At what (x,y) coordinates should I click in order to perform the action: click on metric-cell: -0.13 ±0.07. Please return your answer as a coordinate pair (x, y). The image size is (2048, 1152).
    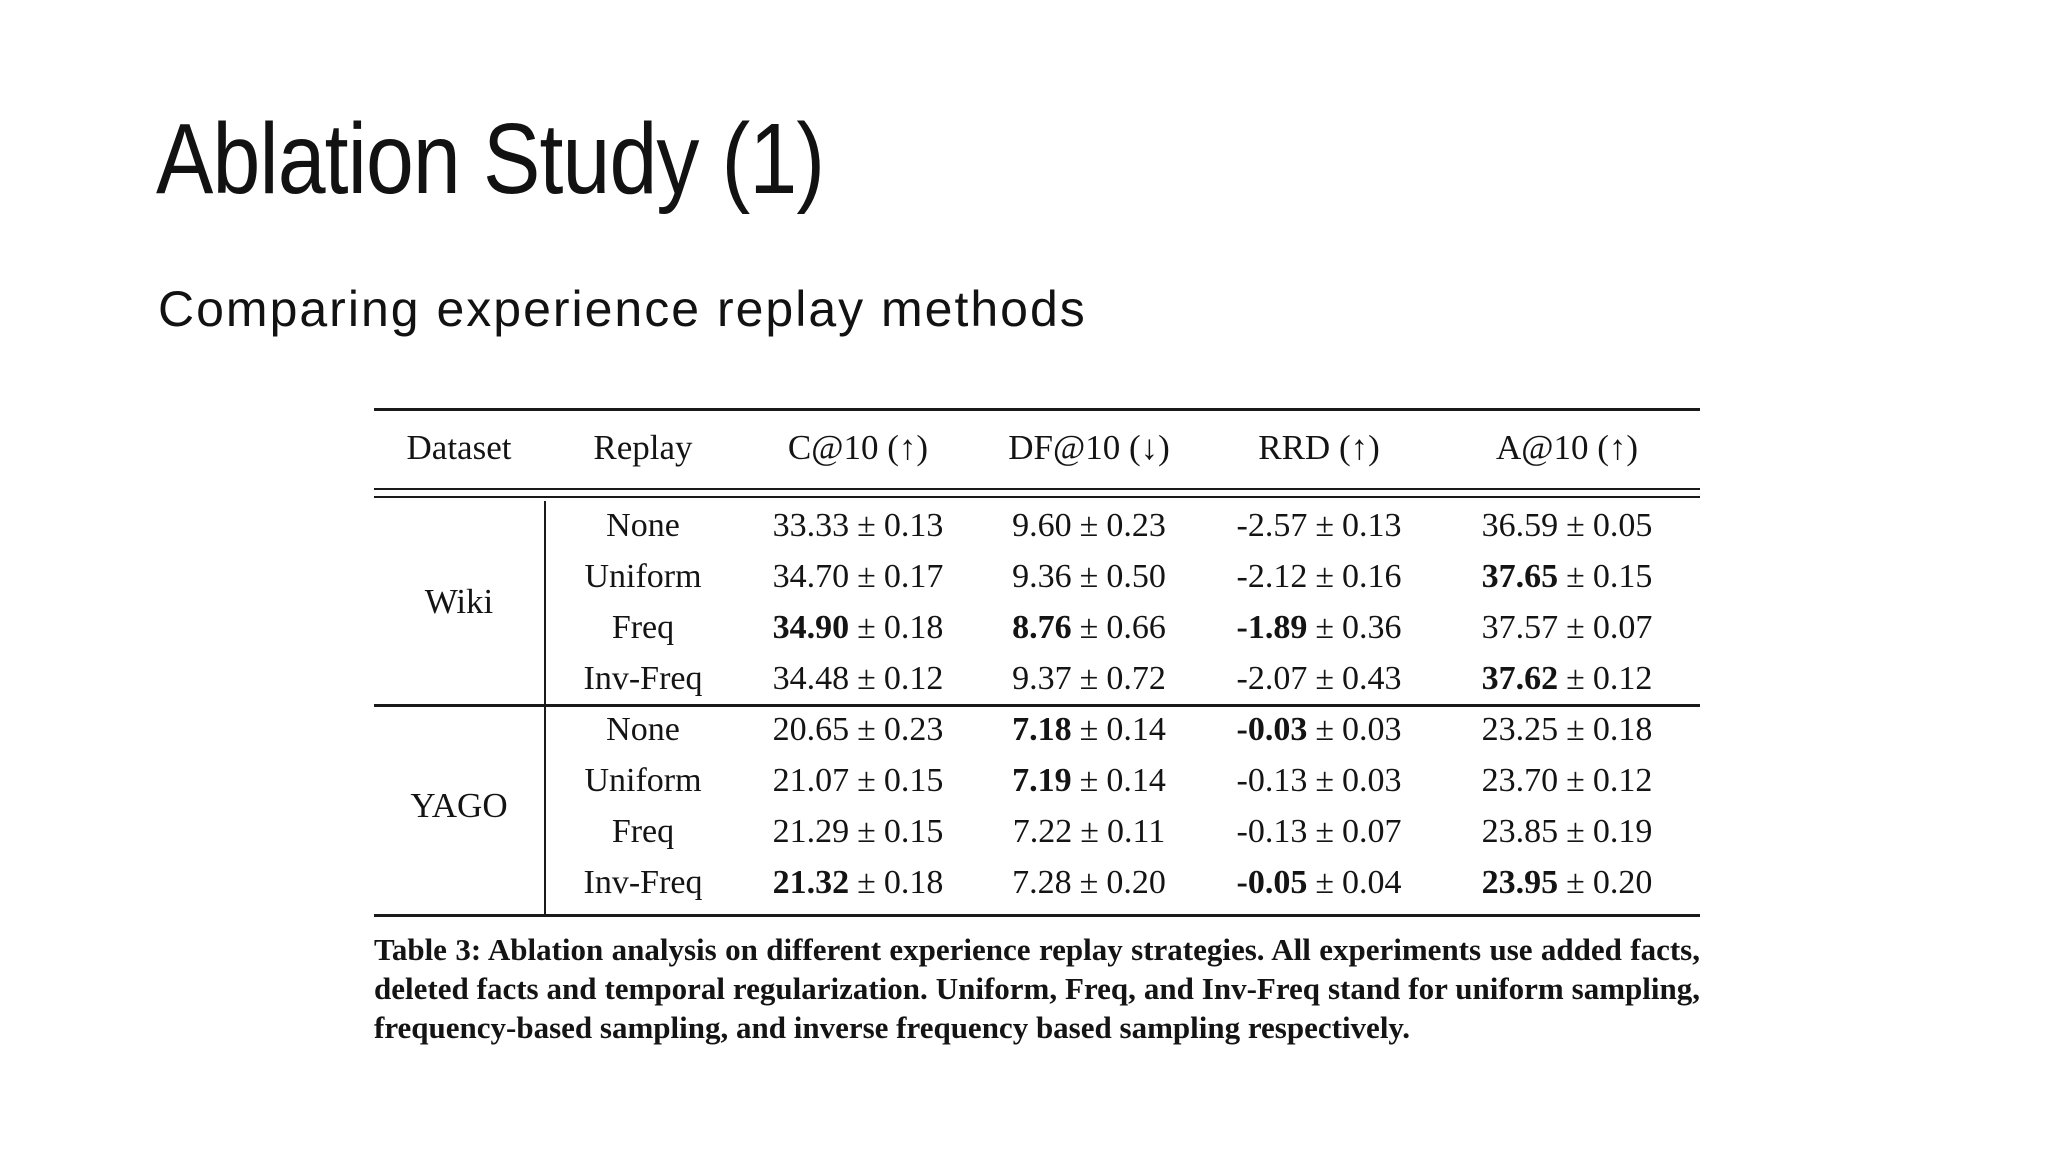
    Looking at the image, I should click on (1319, 831).